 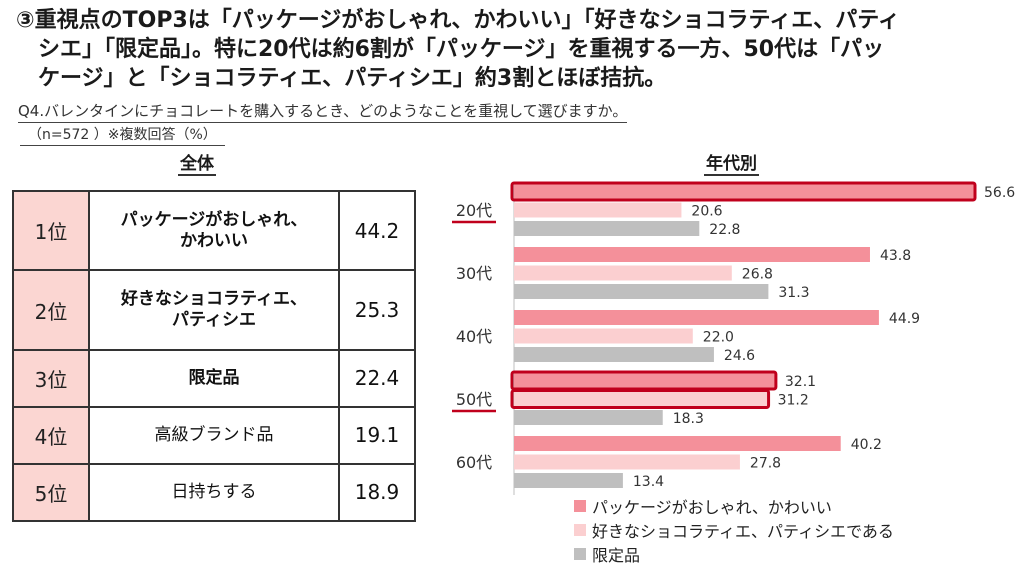 I want to click on rank-label: 5位, so click(x=51, y=492).